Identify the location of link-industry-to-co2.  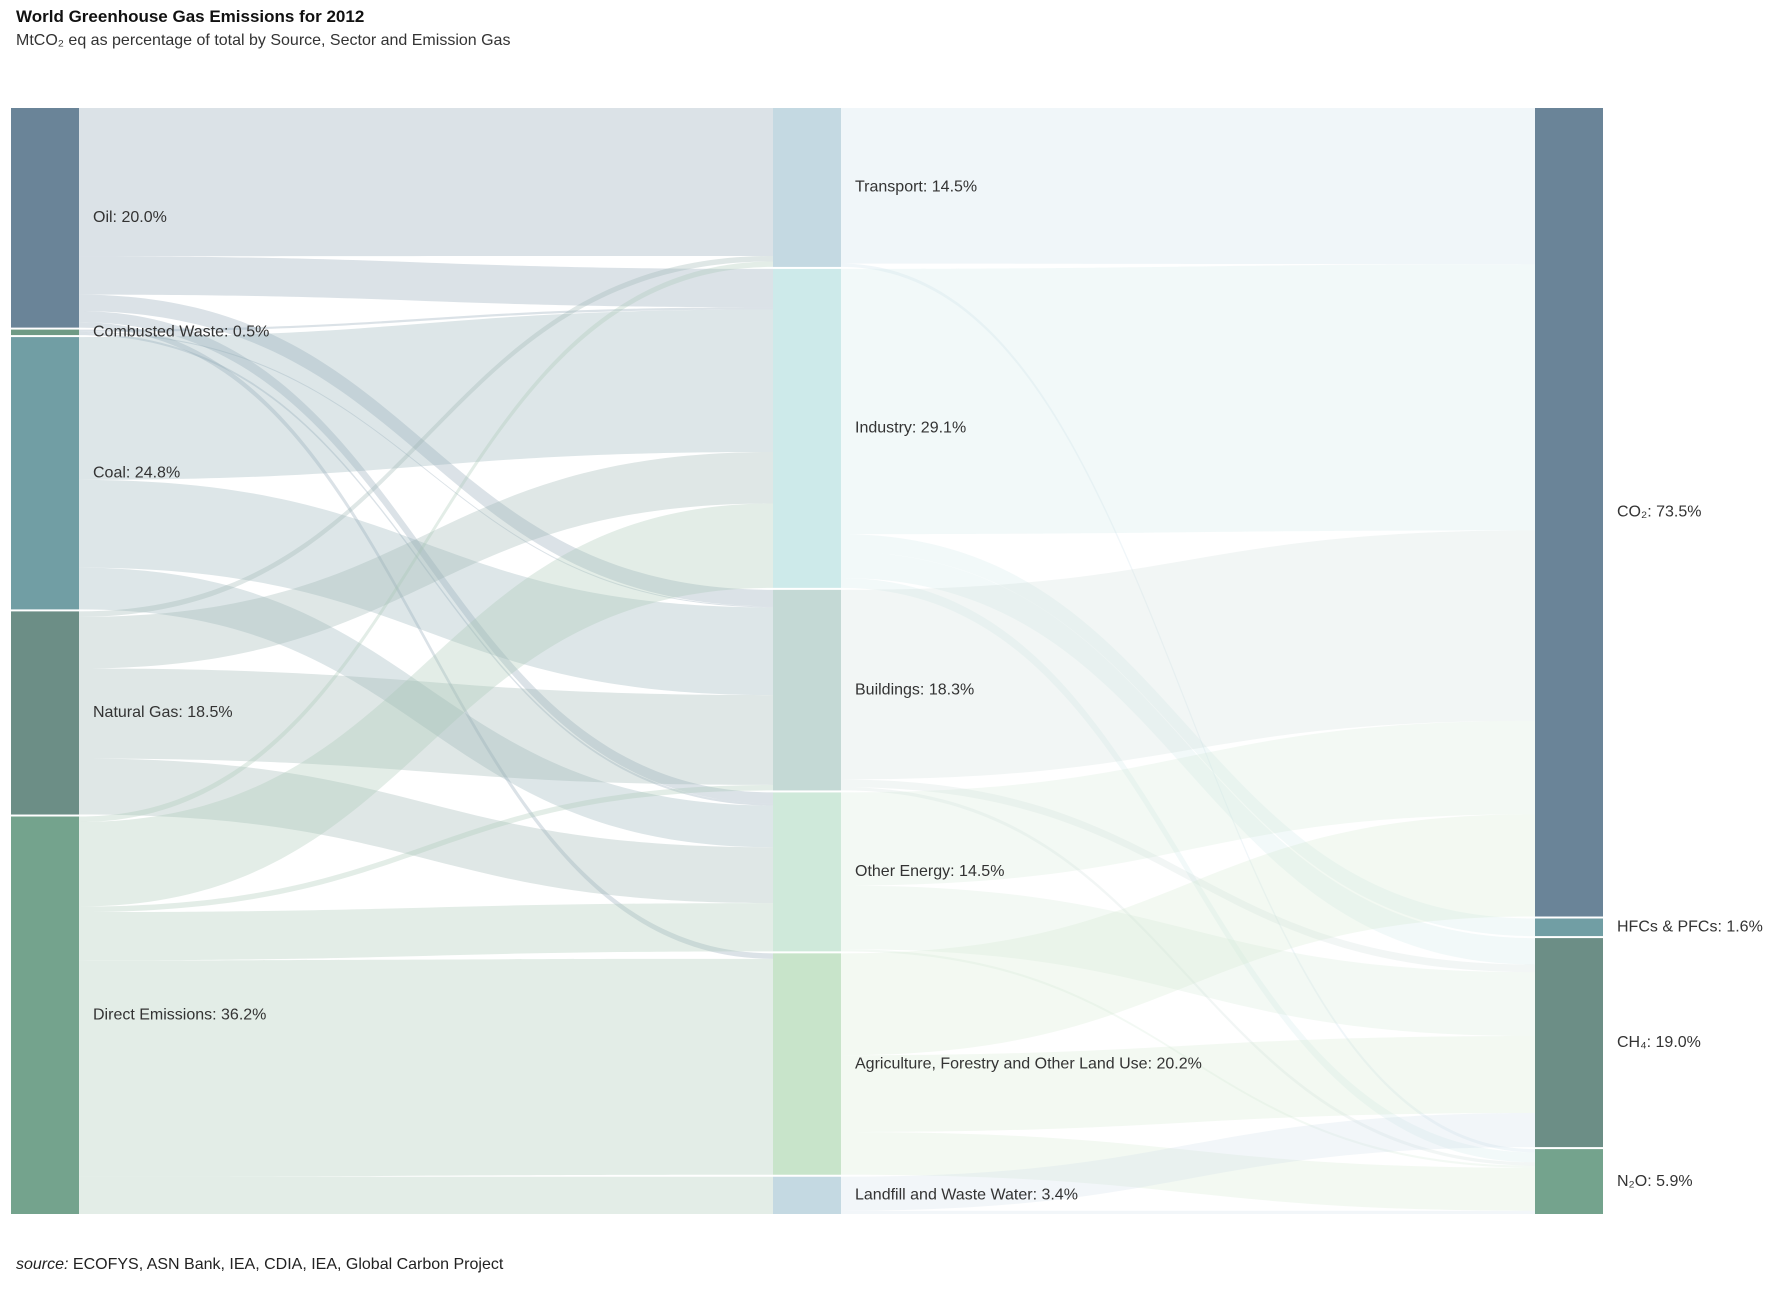
(1188, 399).